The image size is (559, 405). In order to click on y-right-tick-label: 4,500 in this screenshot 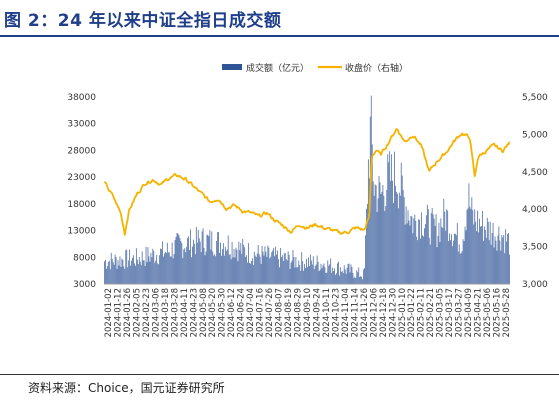, I will do `click(535, 173)`.